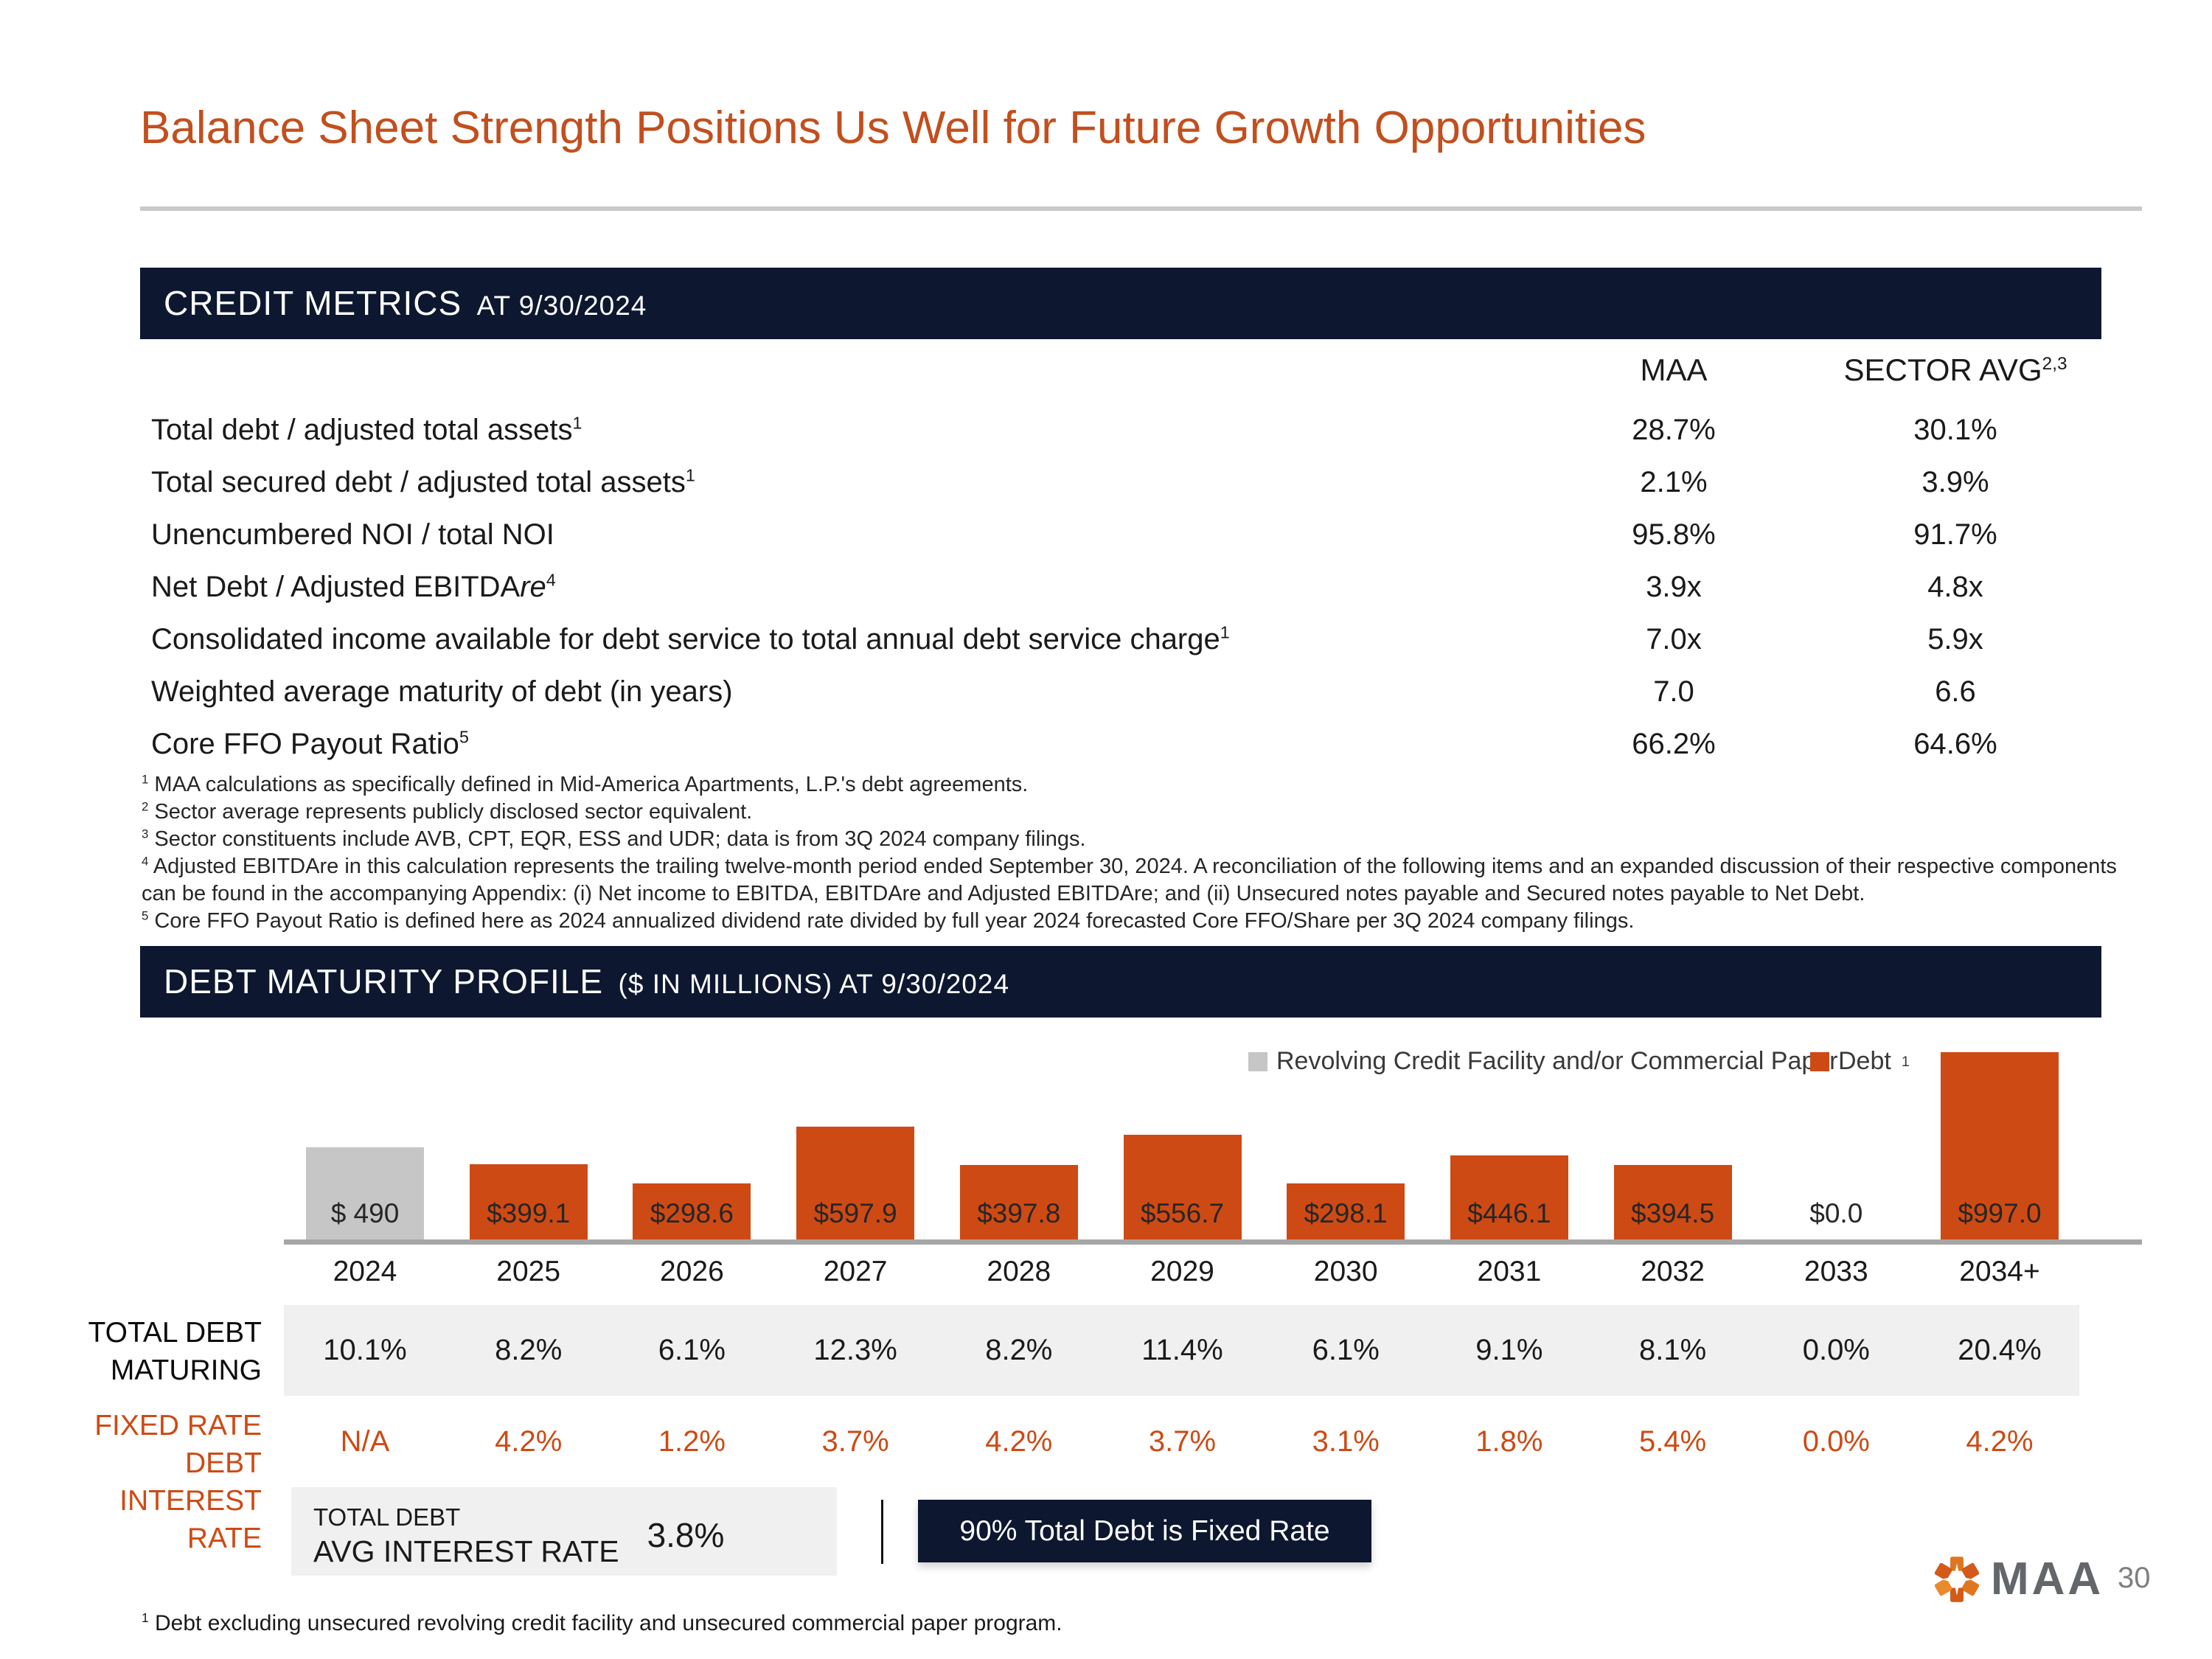 This screenshot has width=2212, height=1659. What do you see at coordinates (564, 1531) in the screenshot?
I see `avg-interest-rate-box: TOTAL DEBT AVG INTEREST RATE 3.8%` at bounding box center [564, 1531].